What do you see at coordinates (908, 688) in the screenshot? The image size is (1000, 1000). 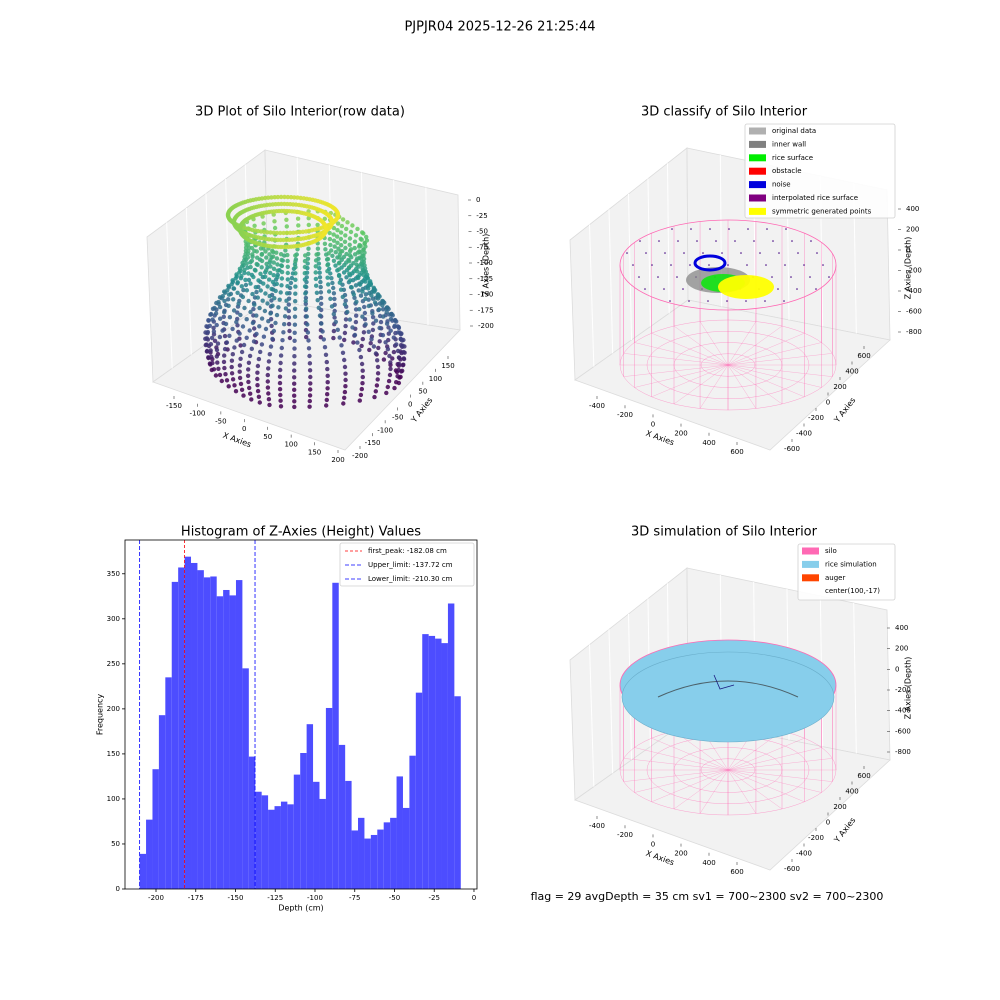 I see `z-axis-label: Z Axies (Depth)` at bounding box center [908, 688].